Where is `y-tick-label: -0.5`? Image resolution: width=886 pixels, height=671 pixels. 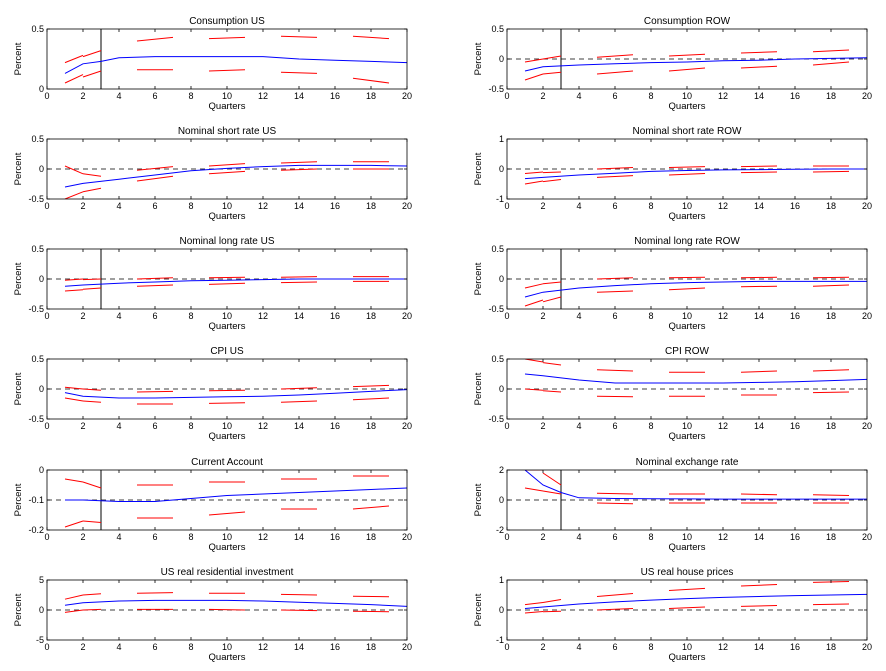
y-tick-label: -0.5 is located at coordinates (36, 419).